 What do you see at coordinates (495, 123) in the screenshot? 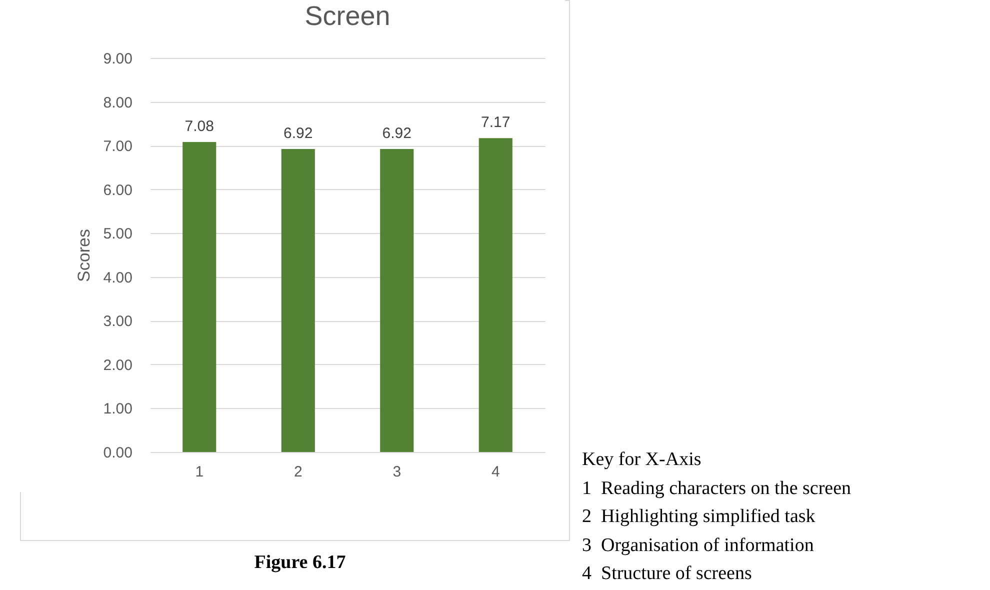
I see `data-label: 7.17` at bounding box center [495, 123].